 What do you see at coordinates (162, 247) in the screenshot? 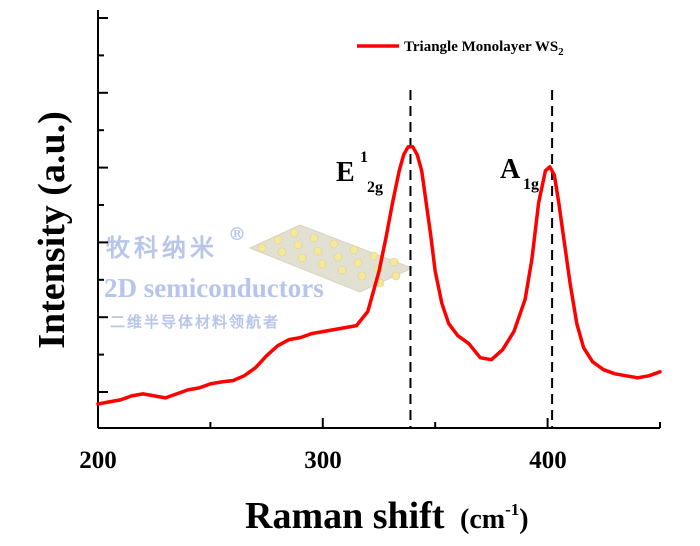
I see `watermark-cn-top: 牧科纳米` at bounding box center [162, 247].